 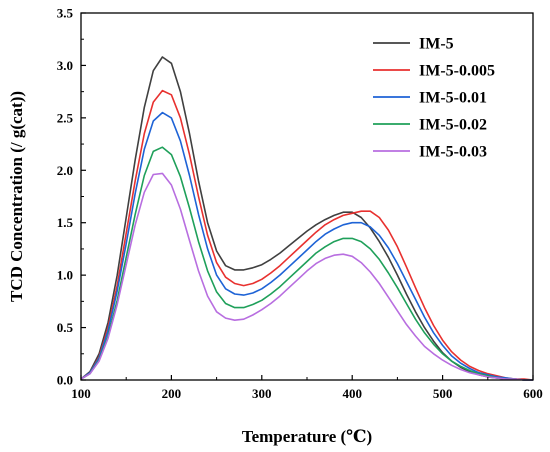 What do you see at coordinates (65, 380) in the screenshot?
I see `y-tick-label: 0.0` at bounding box center [65, 380].